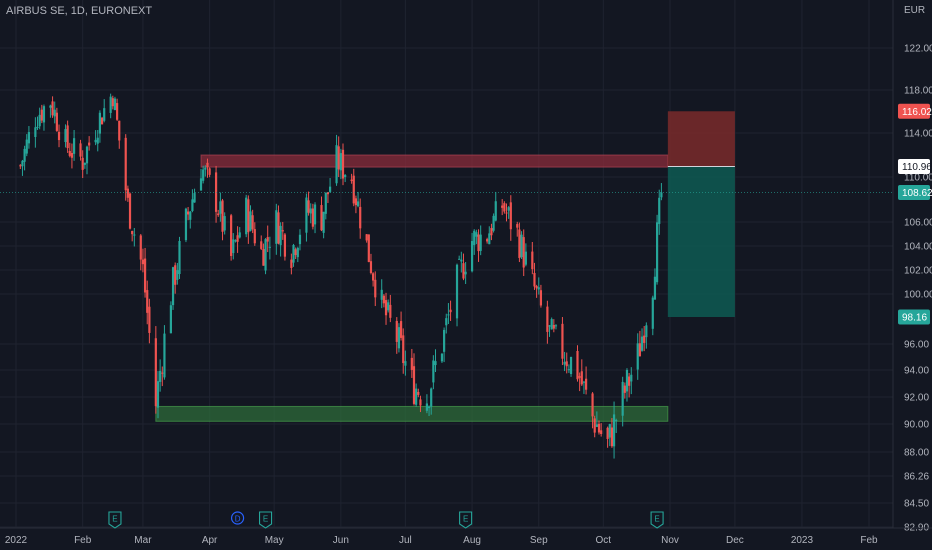 This screenshot has height=550, width=932. Describe the element at coordinates (916, 425) in the screenshot. I see `price-tick-label: 90.00` at that location.